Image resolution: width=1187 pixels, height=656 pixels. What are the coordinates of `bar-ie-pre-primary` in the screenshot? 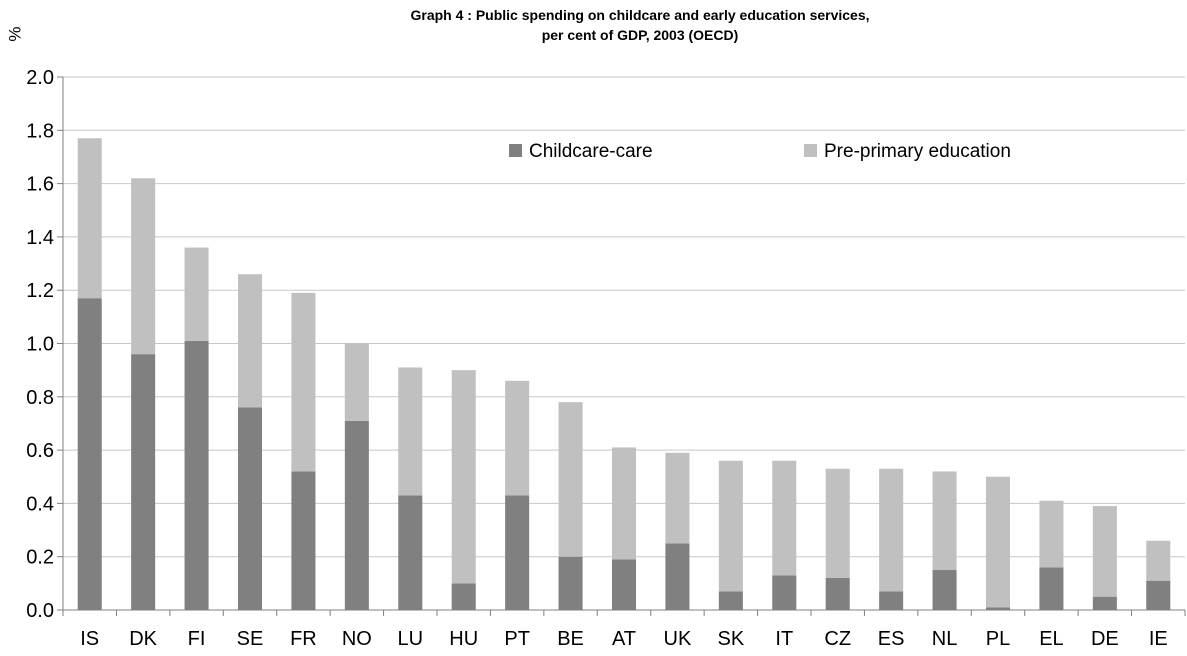 It's located at (1158, 560).